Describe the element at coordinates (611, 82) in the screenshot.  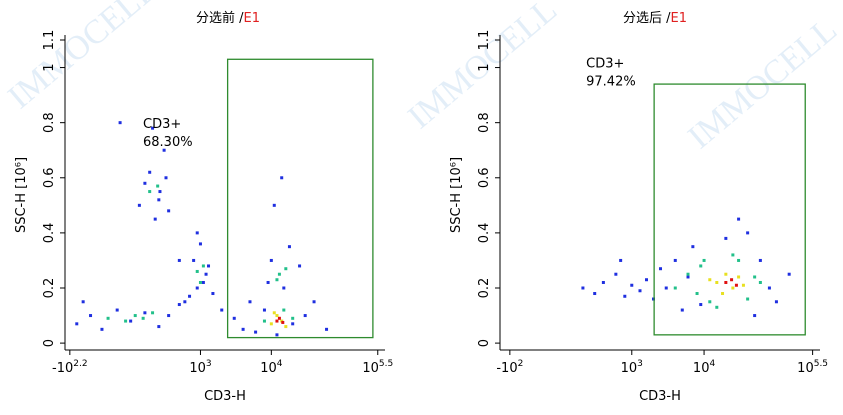
I see `gate-percent: 97.42%` at that location.